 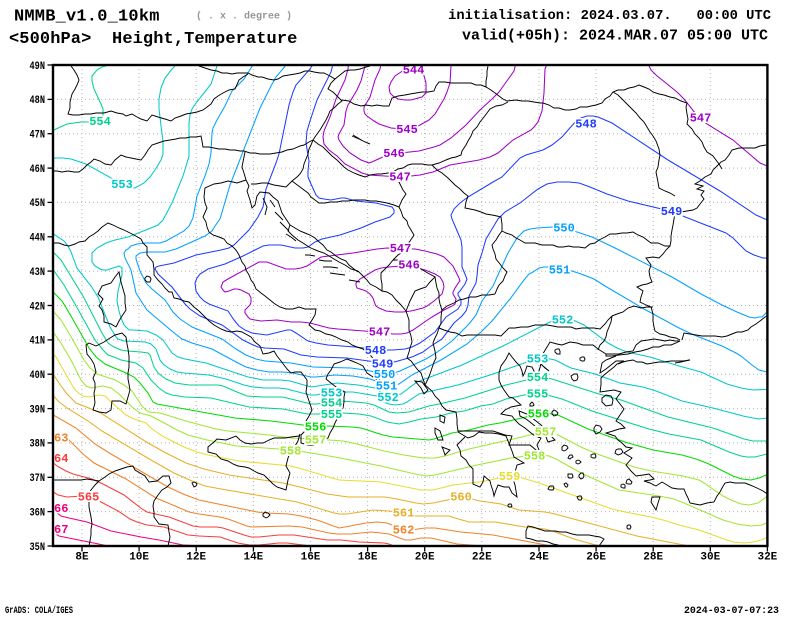 I want to click on svg-text: 47N, so click(x=38, y=136).